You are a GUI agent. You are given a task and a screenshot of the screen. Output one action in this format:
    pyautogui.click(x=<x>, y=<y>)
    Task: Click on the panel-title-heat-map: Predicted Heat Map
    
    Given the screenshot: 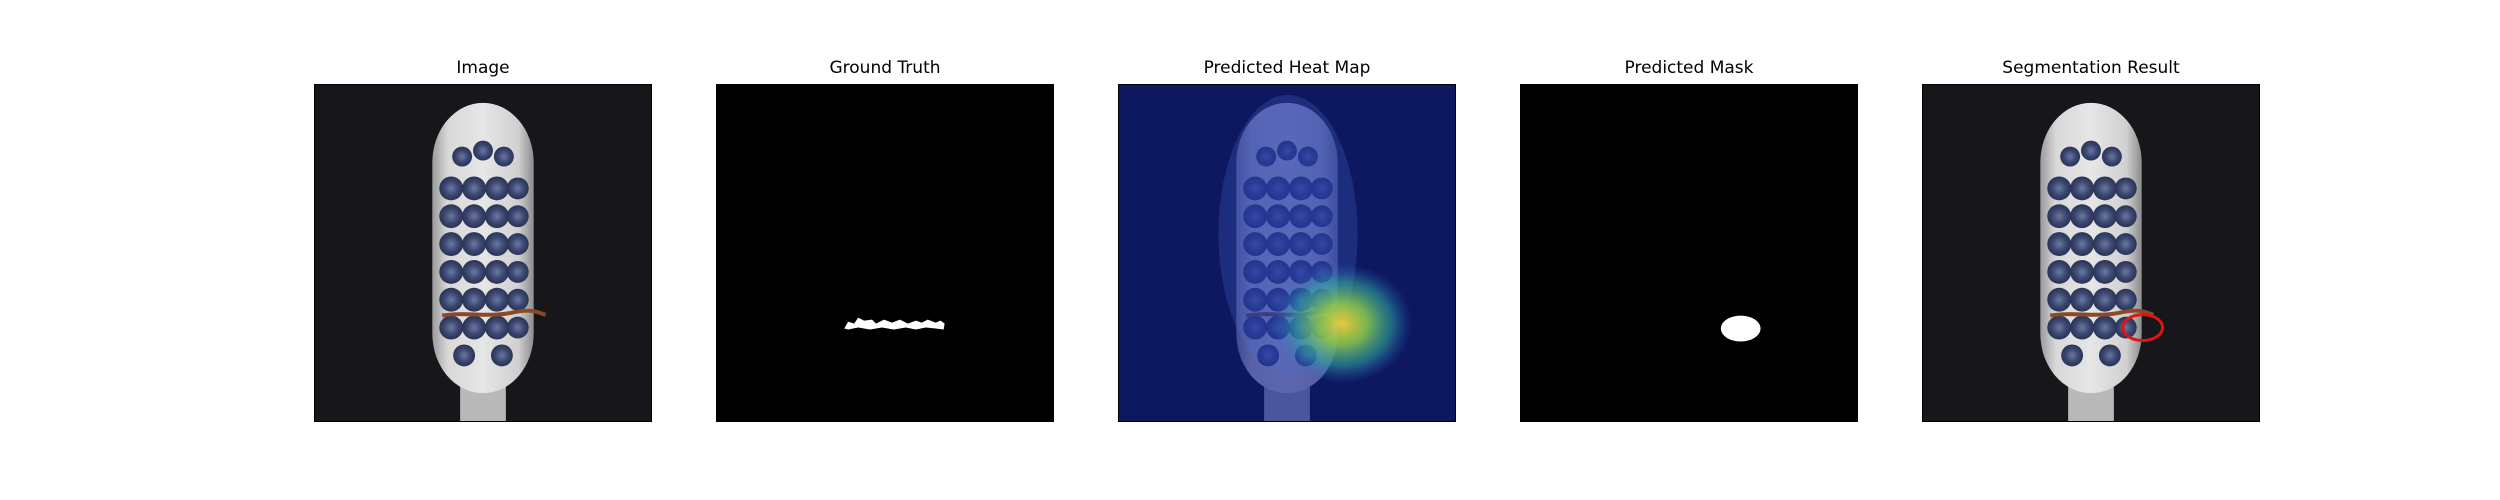 What is the action you would take?
    pyautogui.click(x=1287, y=68)
    